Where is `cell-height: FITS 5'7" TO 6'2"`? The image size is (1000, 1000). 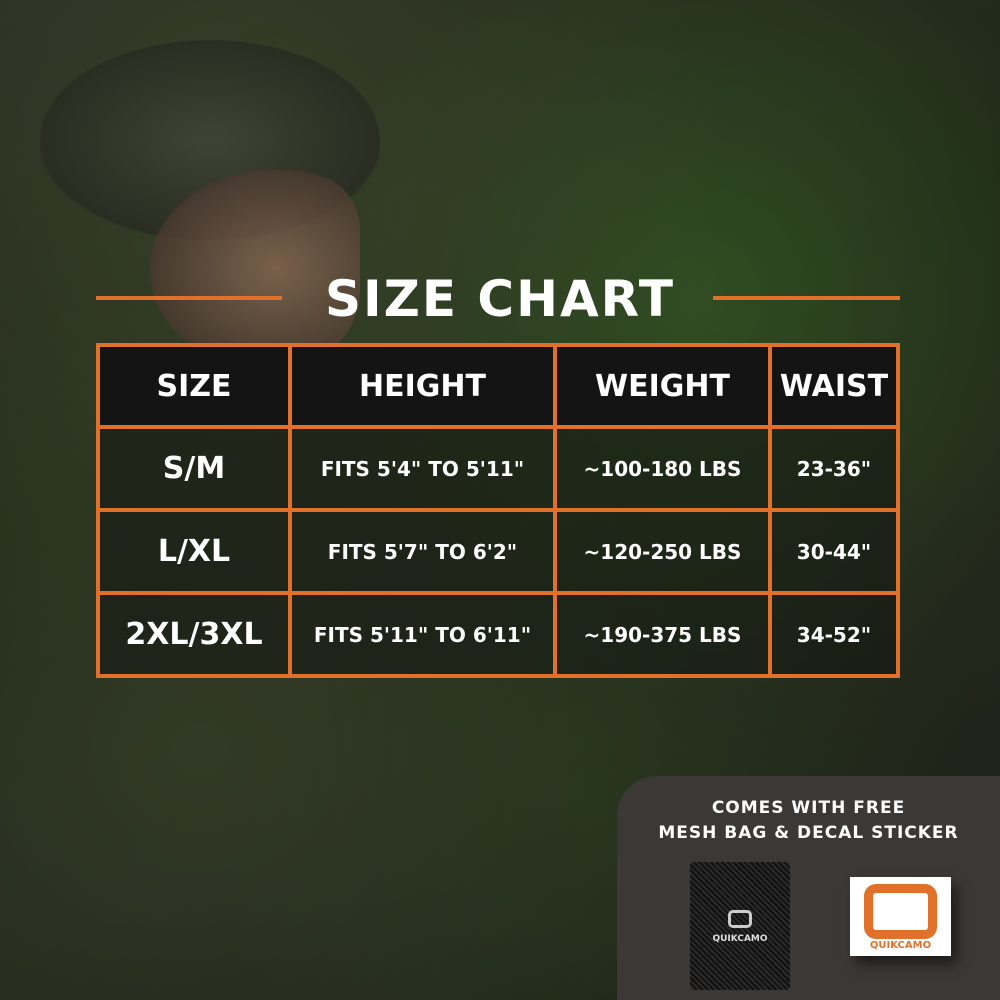 cell-height: FITS 5'7" TO 6'2" is located at coordinates (422, 551).